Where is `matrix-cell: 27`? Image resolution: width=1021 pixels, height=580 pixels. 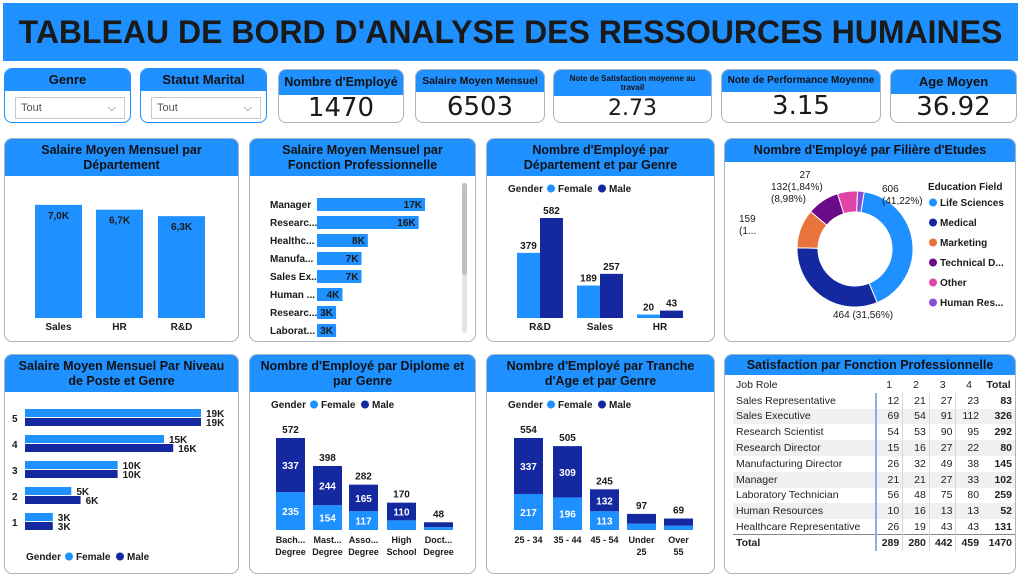 matrix-cell: 27 is located at coordinates (942, 448).